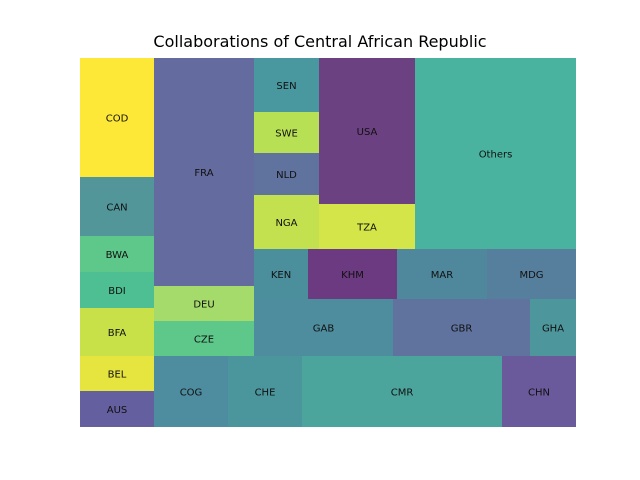  I want to click on treemap-label-aus: AUS, so click(117, 410).